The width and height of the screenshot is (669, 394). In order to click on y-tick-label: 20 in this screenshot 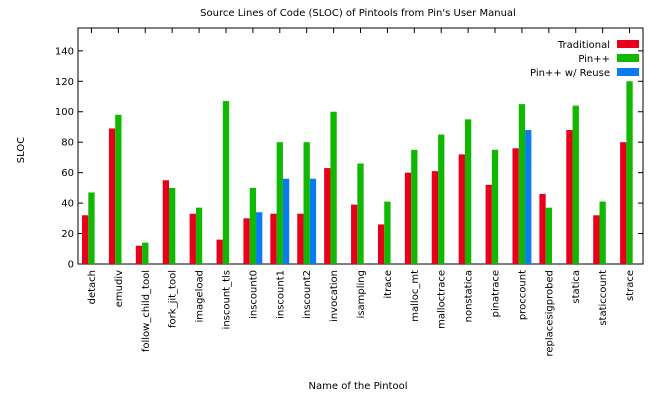, I will do `click(67, 234)`.